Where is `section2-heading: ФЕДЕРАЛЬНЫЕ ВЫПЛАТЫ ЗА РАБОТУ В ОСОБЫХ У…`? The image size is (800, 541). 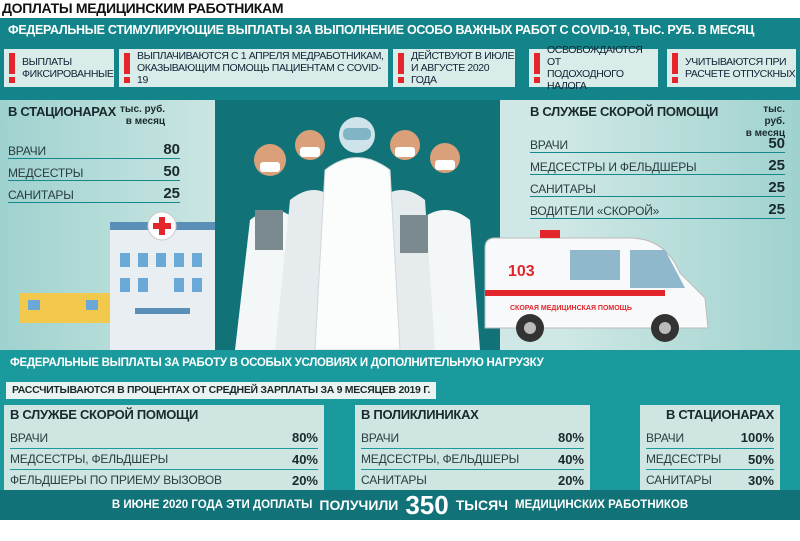
section2-heading: ФЕДЕРАЛЬНЫЕ ВЫПЛАТЫ ЗА РАБОТУ В ОСОБЫХ У… is located at coordinates (277, 363).